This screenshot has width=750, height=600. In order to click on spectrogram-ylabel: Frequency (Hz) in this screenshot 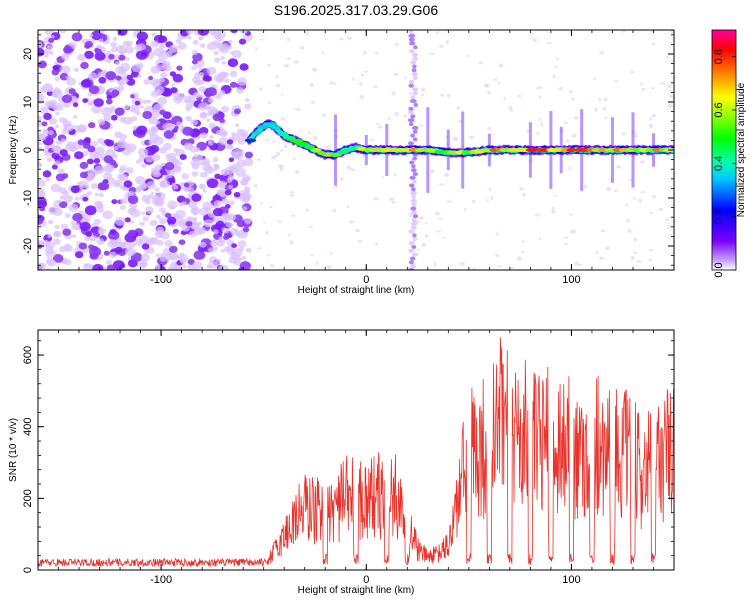, I will do `click(13, 150)`.